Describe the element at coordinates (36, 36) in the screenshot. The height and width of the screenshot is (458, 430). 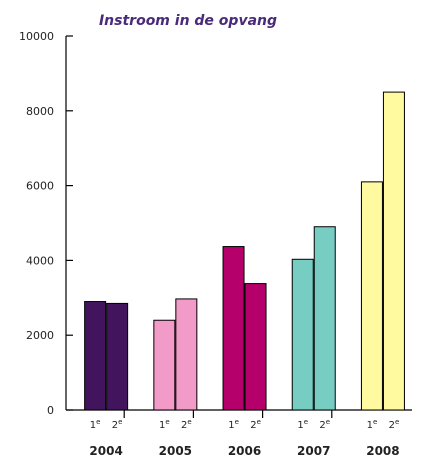
I see `y-tick-label: 10000` at that location.